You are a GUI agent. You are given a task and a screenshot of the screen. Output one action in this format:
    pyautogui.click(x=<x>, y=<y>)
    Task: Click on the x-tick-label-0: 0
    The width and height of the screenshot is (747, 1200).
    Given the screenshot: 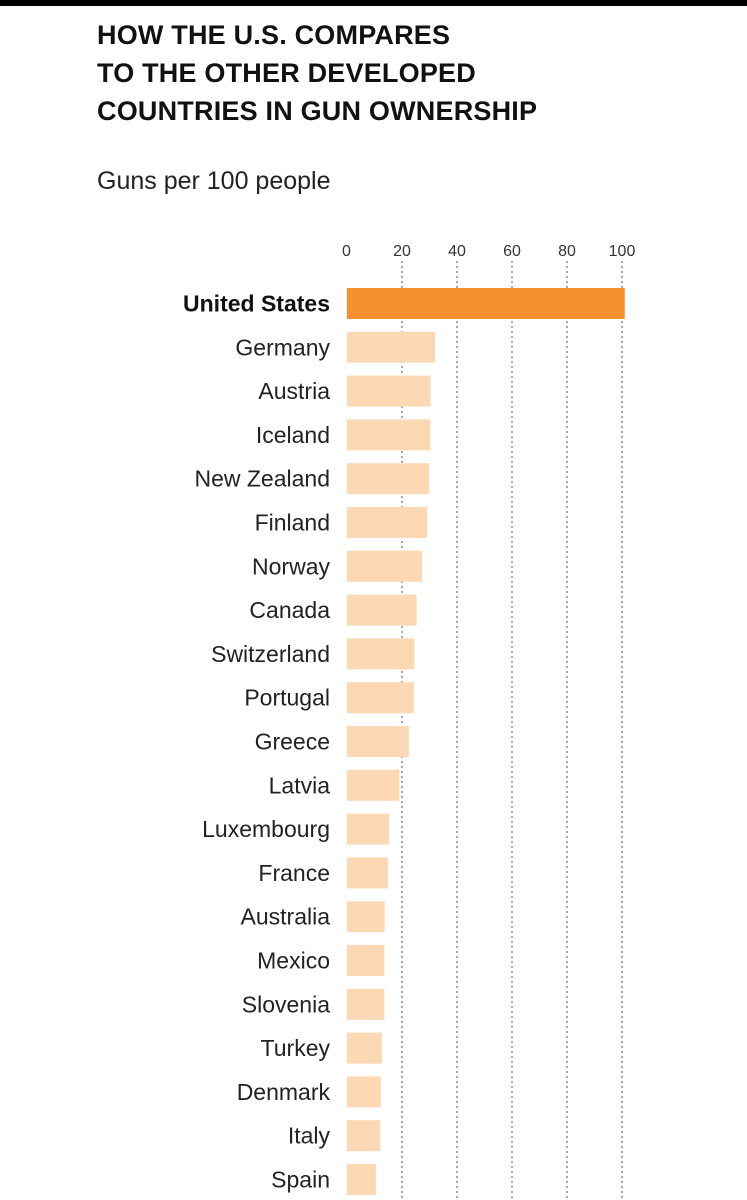 What is the action you would take?
    pyautogui.click(x=346, y=251)
    